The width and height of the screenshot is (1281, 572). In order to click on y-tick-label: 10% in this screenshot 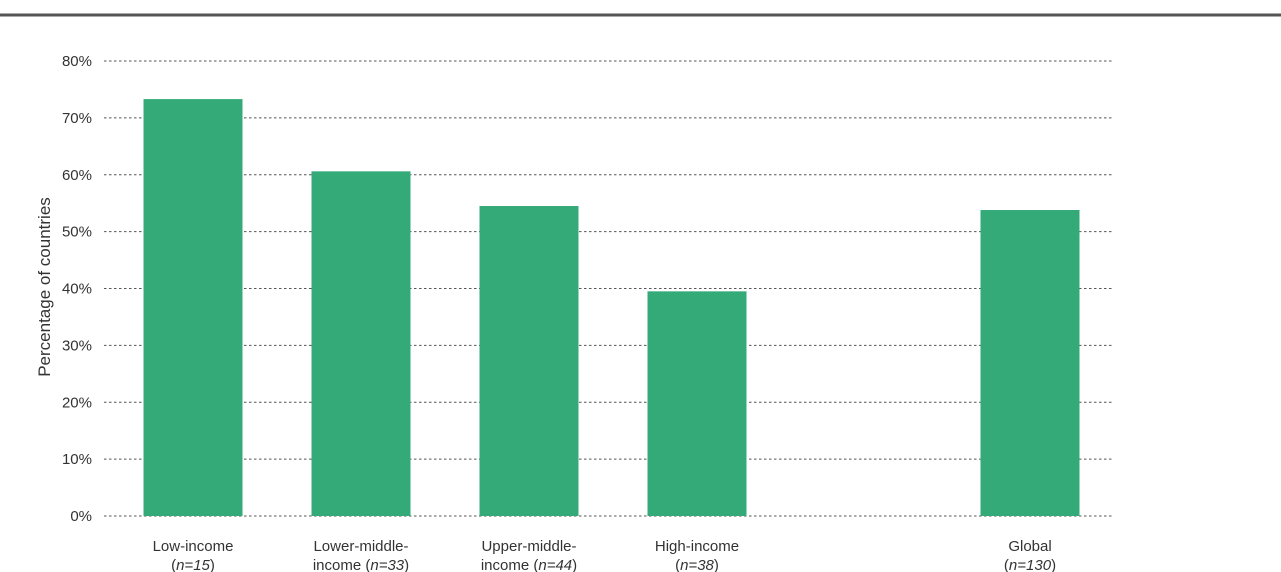, I will do `click(77, 459)`.